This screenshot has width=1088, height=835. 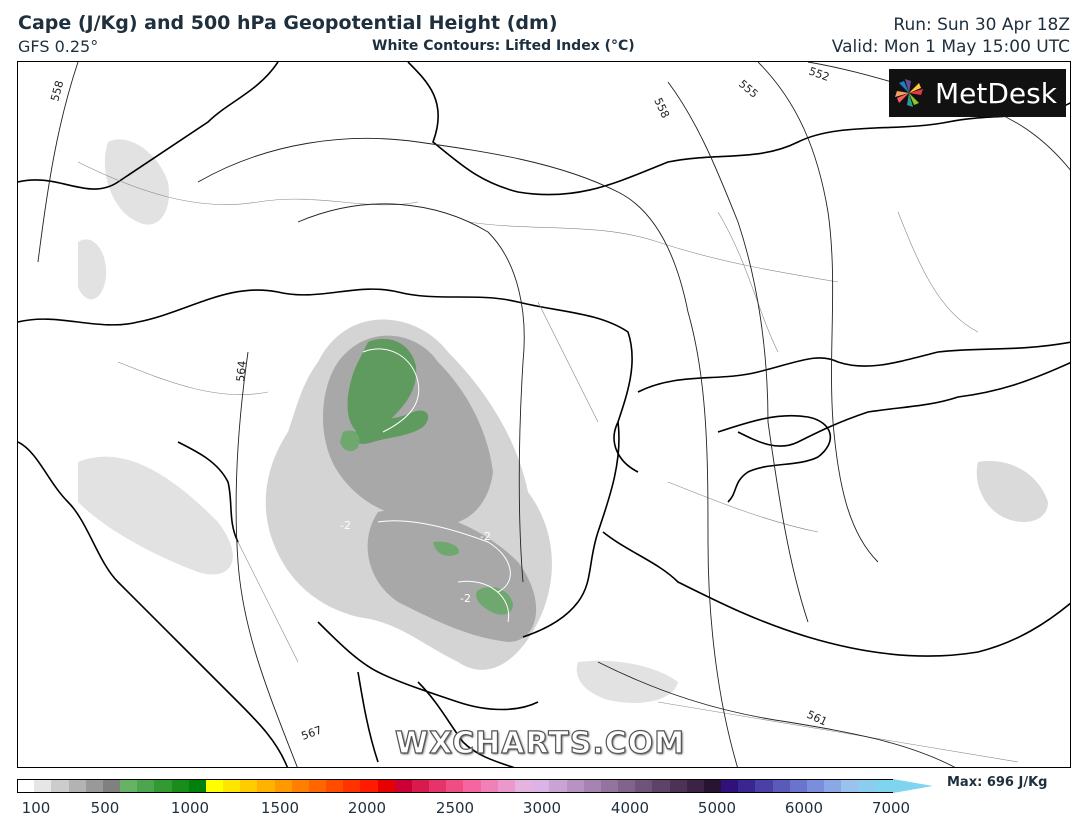 I want to click on metdesk-logo: MetDesk, so click(x=977, y=93).